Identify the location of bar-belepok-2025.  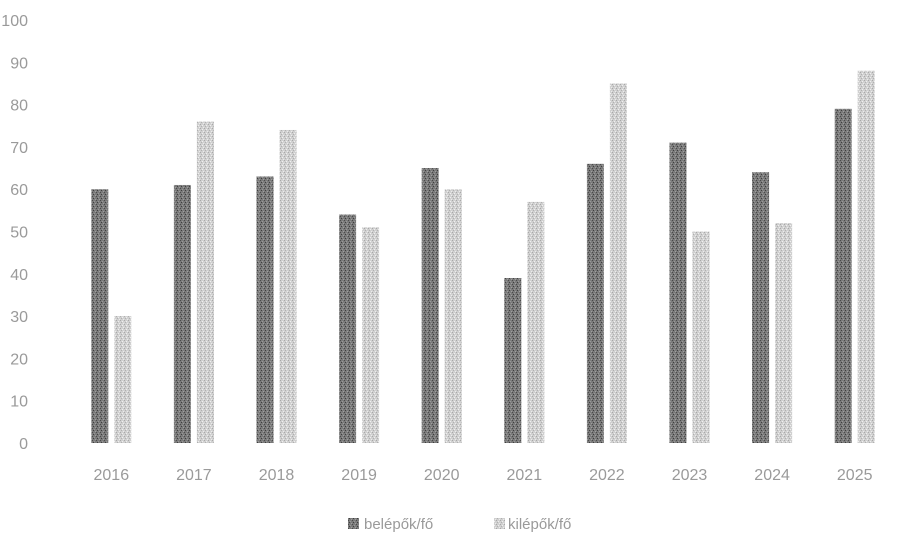
(843, 275).